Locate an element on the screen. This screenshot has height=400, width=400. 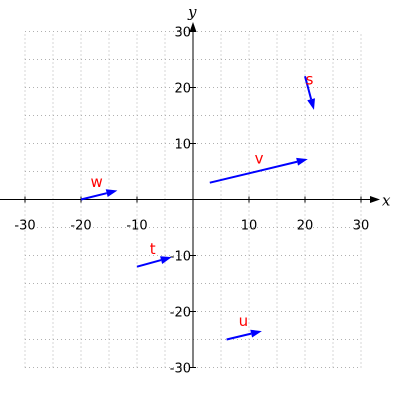
x-tick-label: -30 is located at coordinates (24, 226).